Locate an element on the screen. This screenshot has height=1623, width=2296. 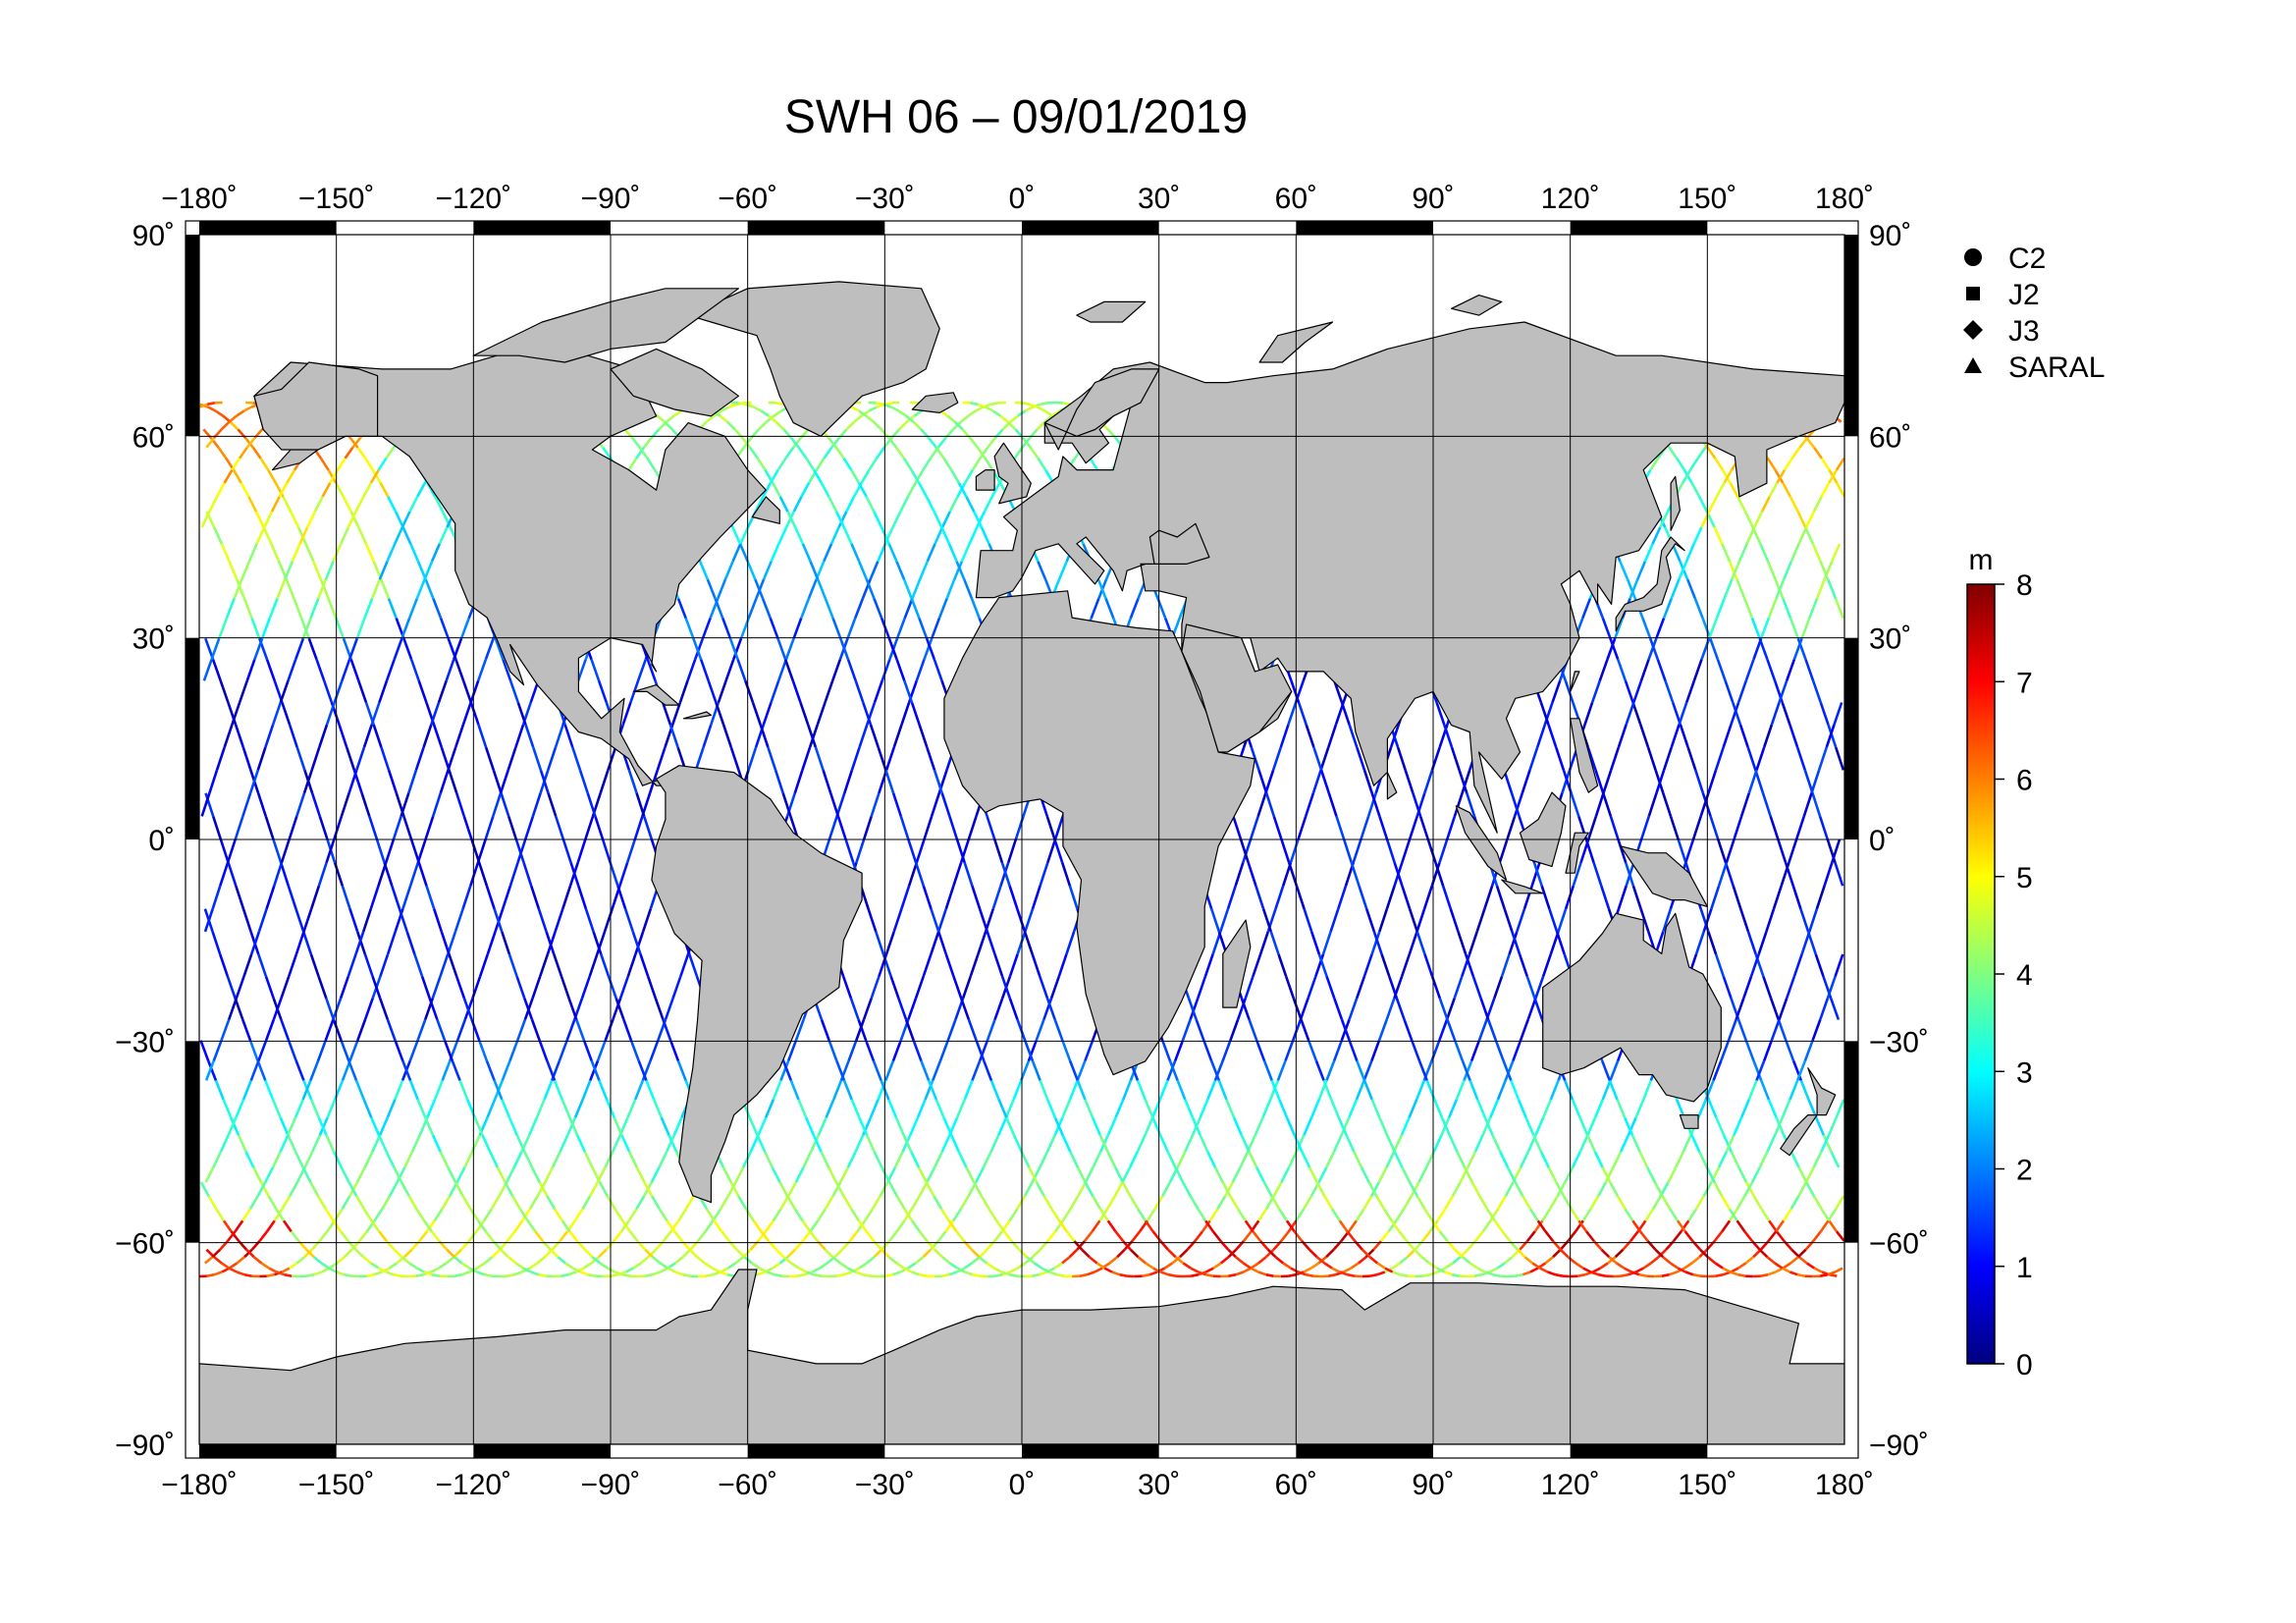
legend-diamond-icon is located at coordinates (1973, 330).